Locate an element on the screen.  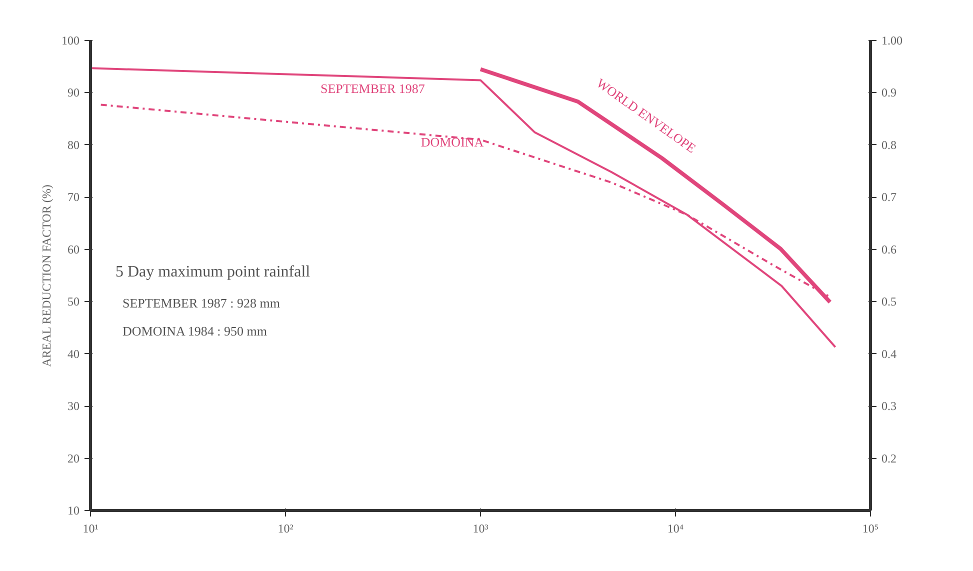
annotation: SEPTEMBER 1987 : 928 mm is located at coordinates (201, 303).